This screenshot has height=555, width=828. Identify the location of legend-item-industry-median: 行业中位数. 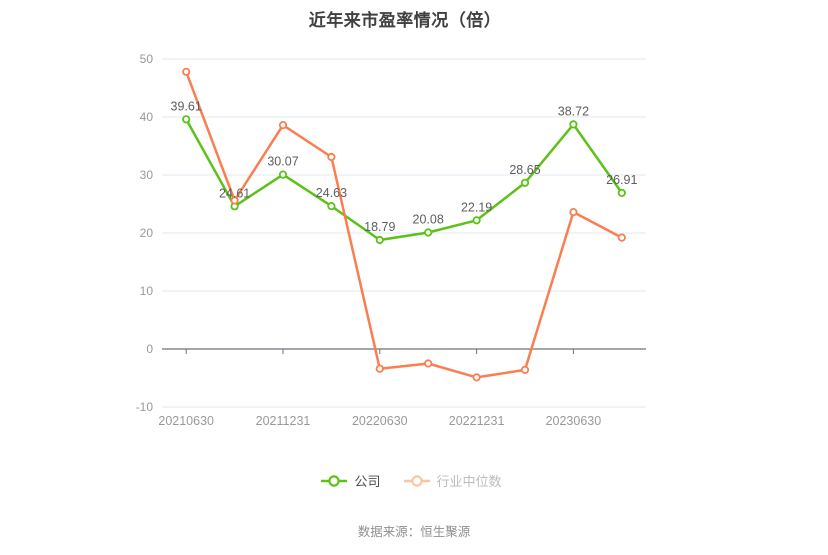
(452, 480).